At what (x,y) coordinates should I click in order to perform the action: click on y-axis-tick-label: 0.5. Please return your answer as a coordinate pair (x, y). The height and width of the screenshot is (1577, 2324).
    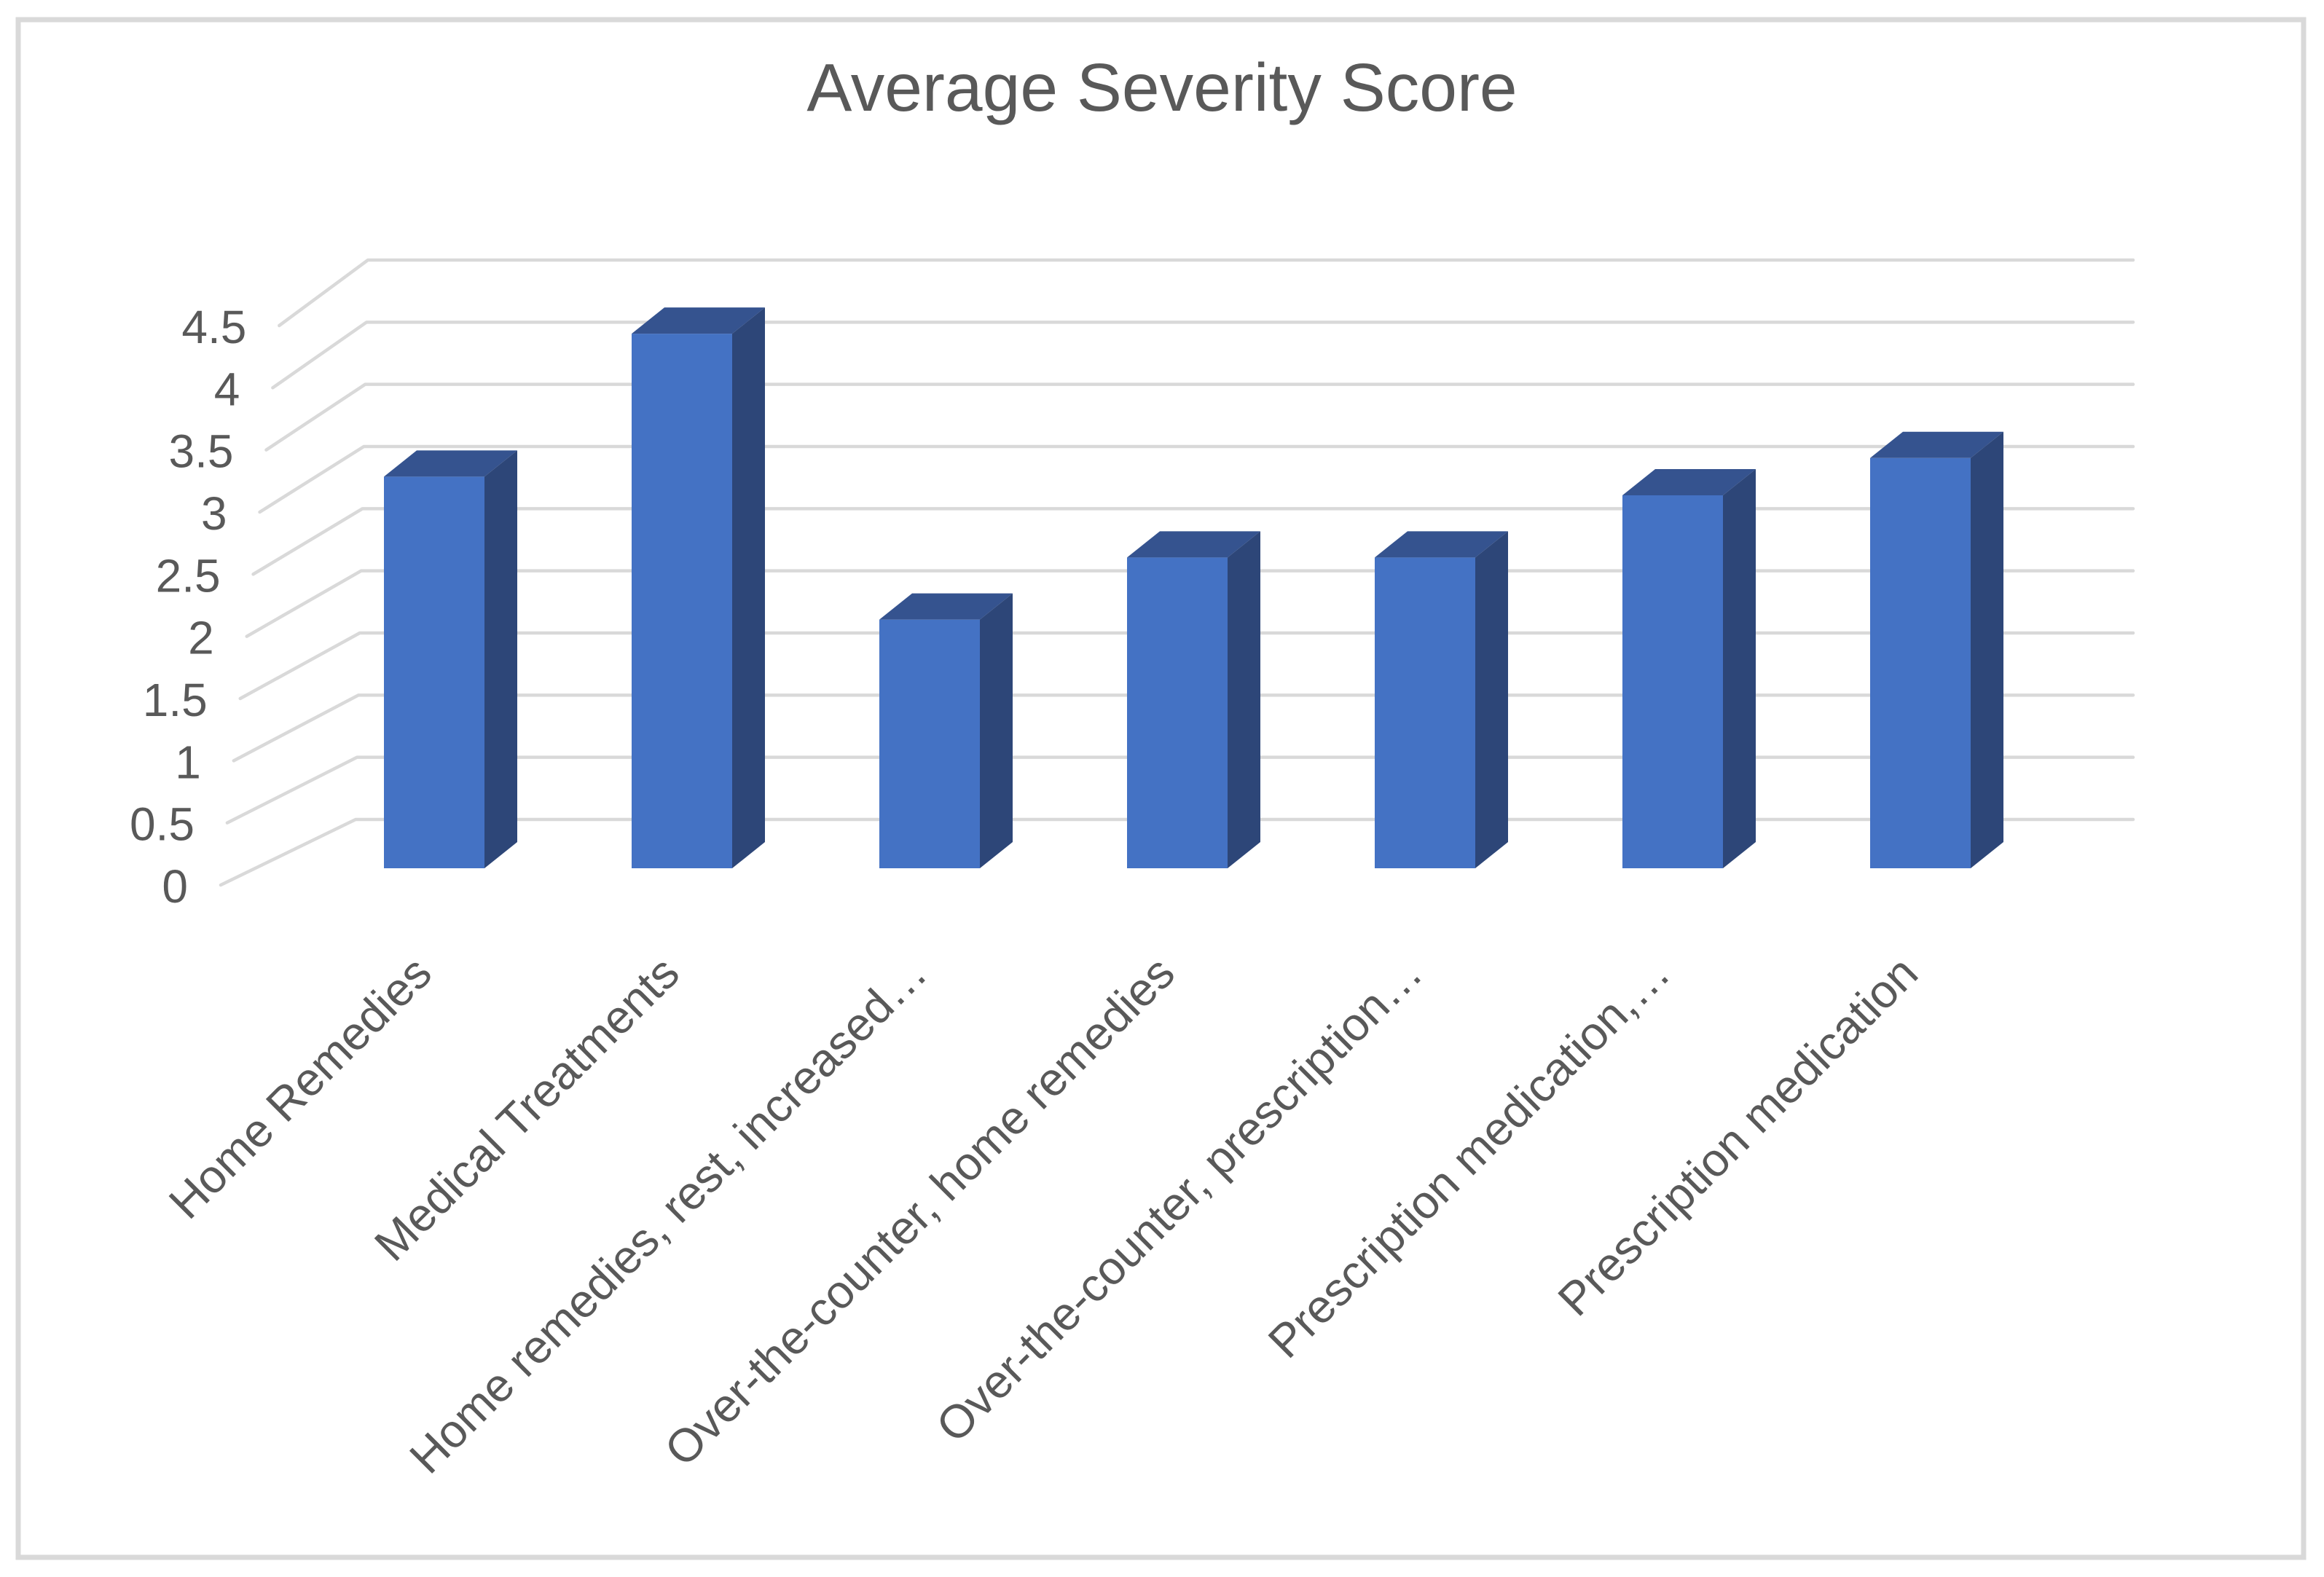
    Looking at the image, I should click on (162, 825).